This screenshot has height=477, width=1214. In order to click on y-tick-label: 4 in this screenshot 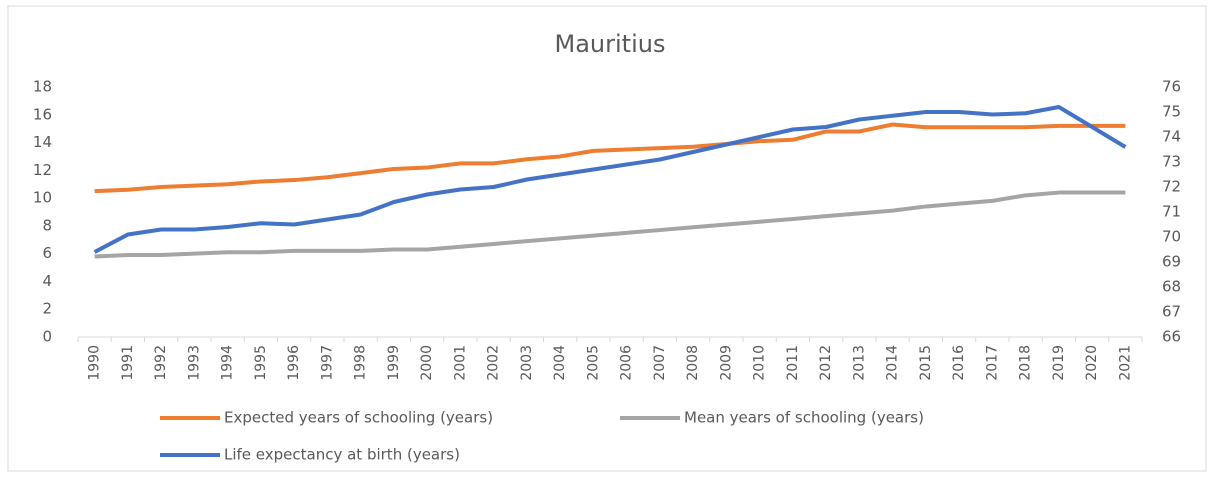, I will do `click(47, 281)`.